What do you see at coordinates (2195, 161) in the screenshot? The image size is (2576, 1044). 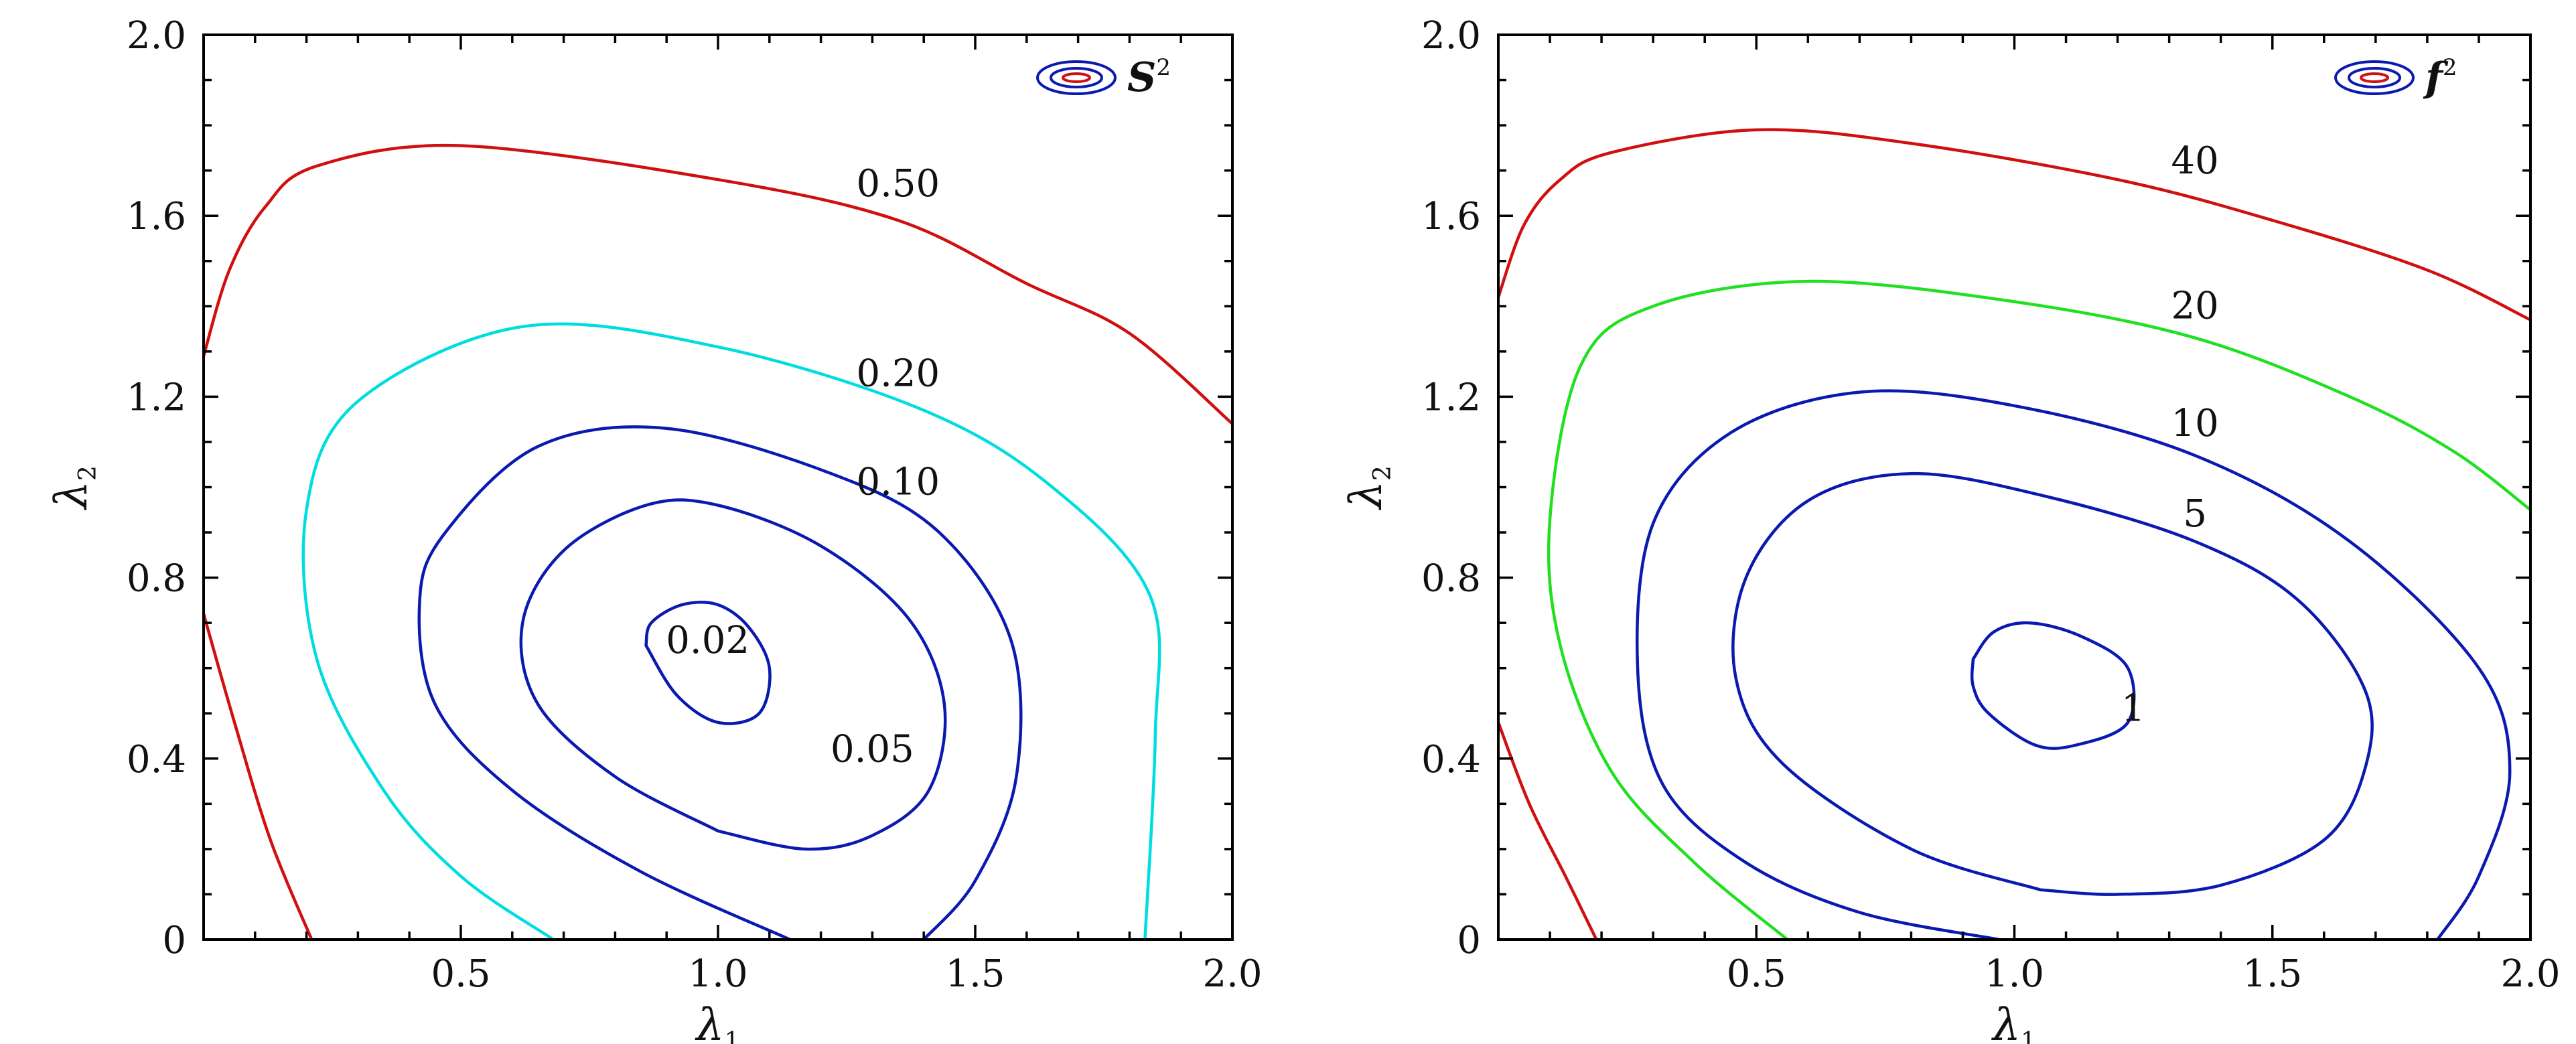 I see `contour-label-40: 40` at bounding box center [2195, 161].